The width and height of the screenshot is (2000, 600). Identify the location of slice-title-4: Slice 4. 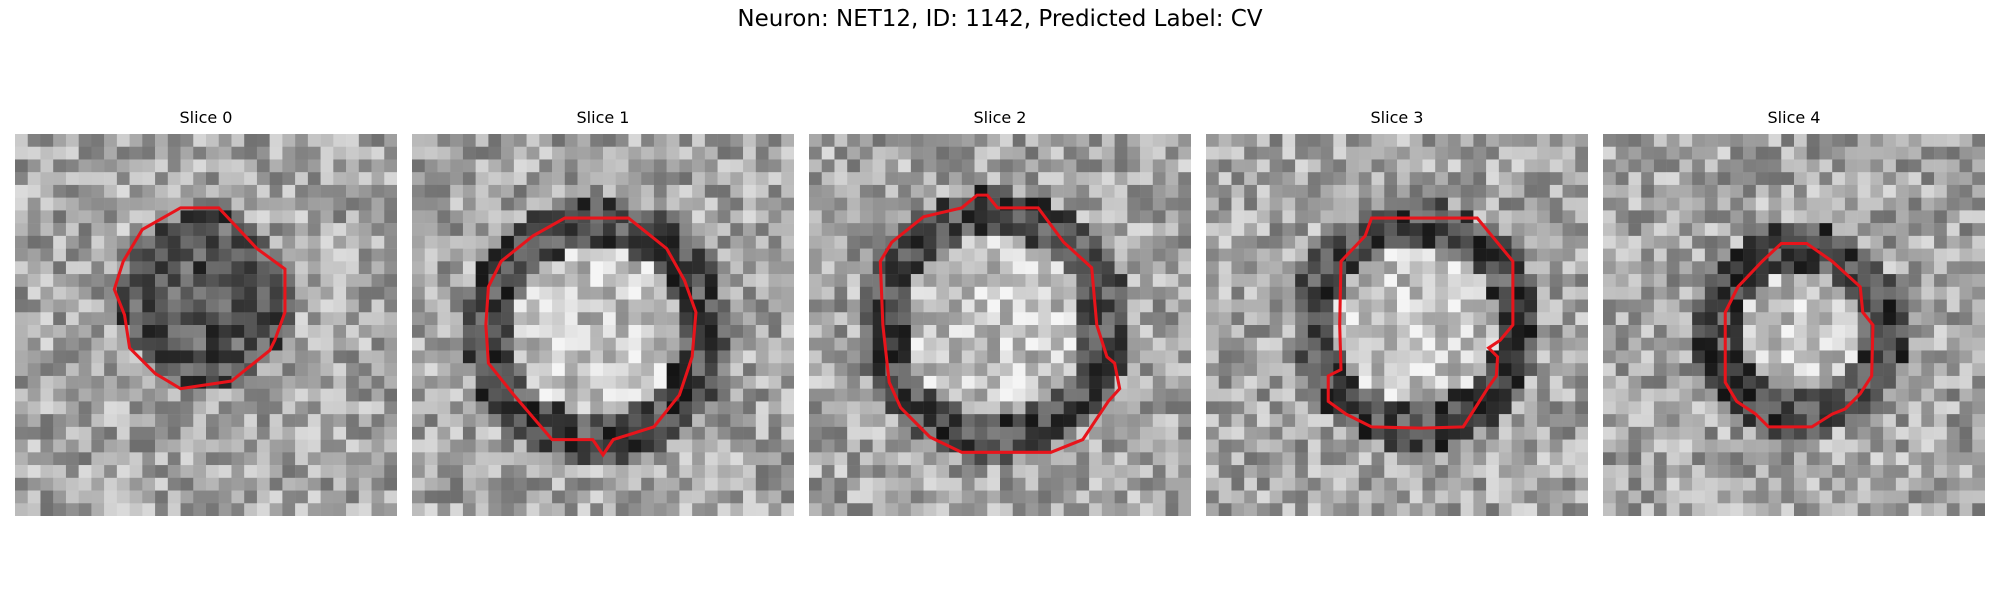
(1794, 117).